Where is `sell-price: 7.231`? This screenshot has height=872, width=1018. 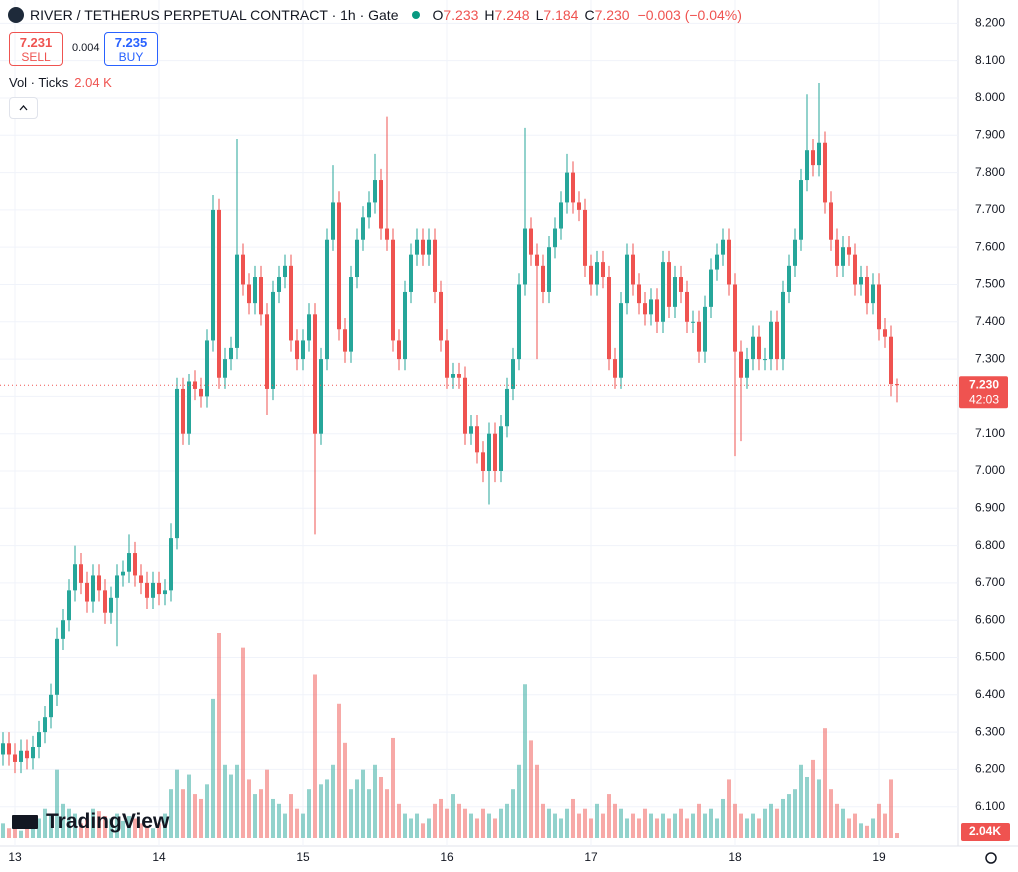
sell-price: 7.231 is located at coordinates (36, 42).